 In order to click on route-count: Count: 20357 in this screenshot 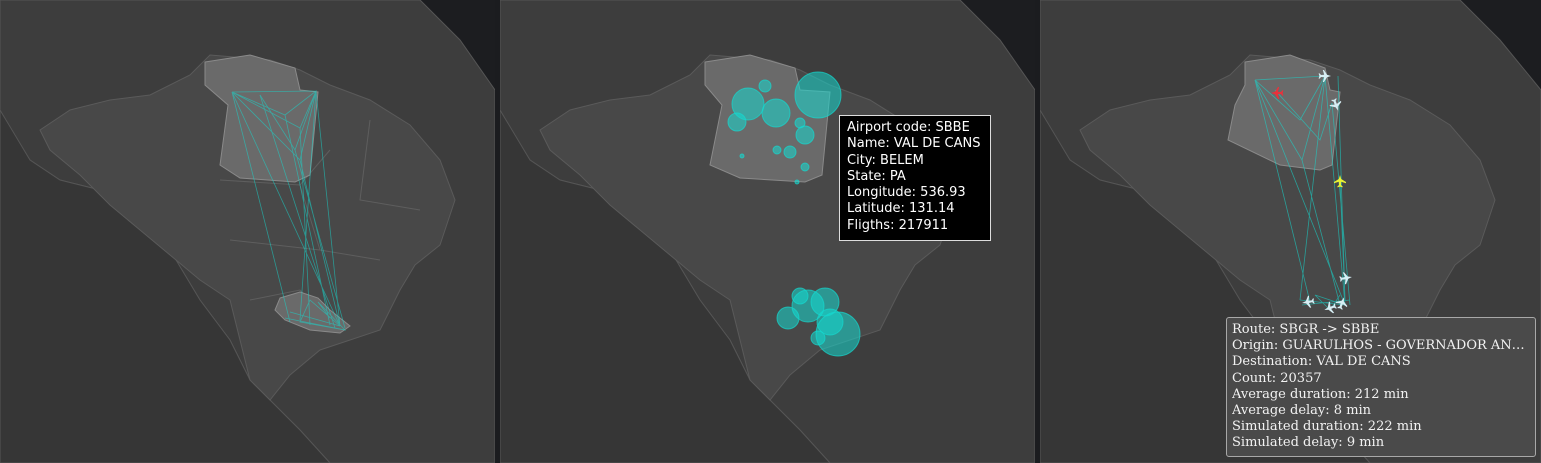, I will do `click(1277, 378)`.